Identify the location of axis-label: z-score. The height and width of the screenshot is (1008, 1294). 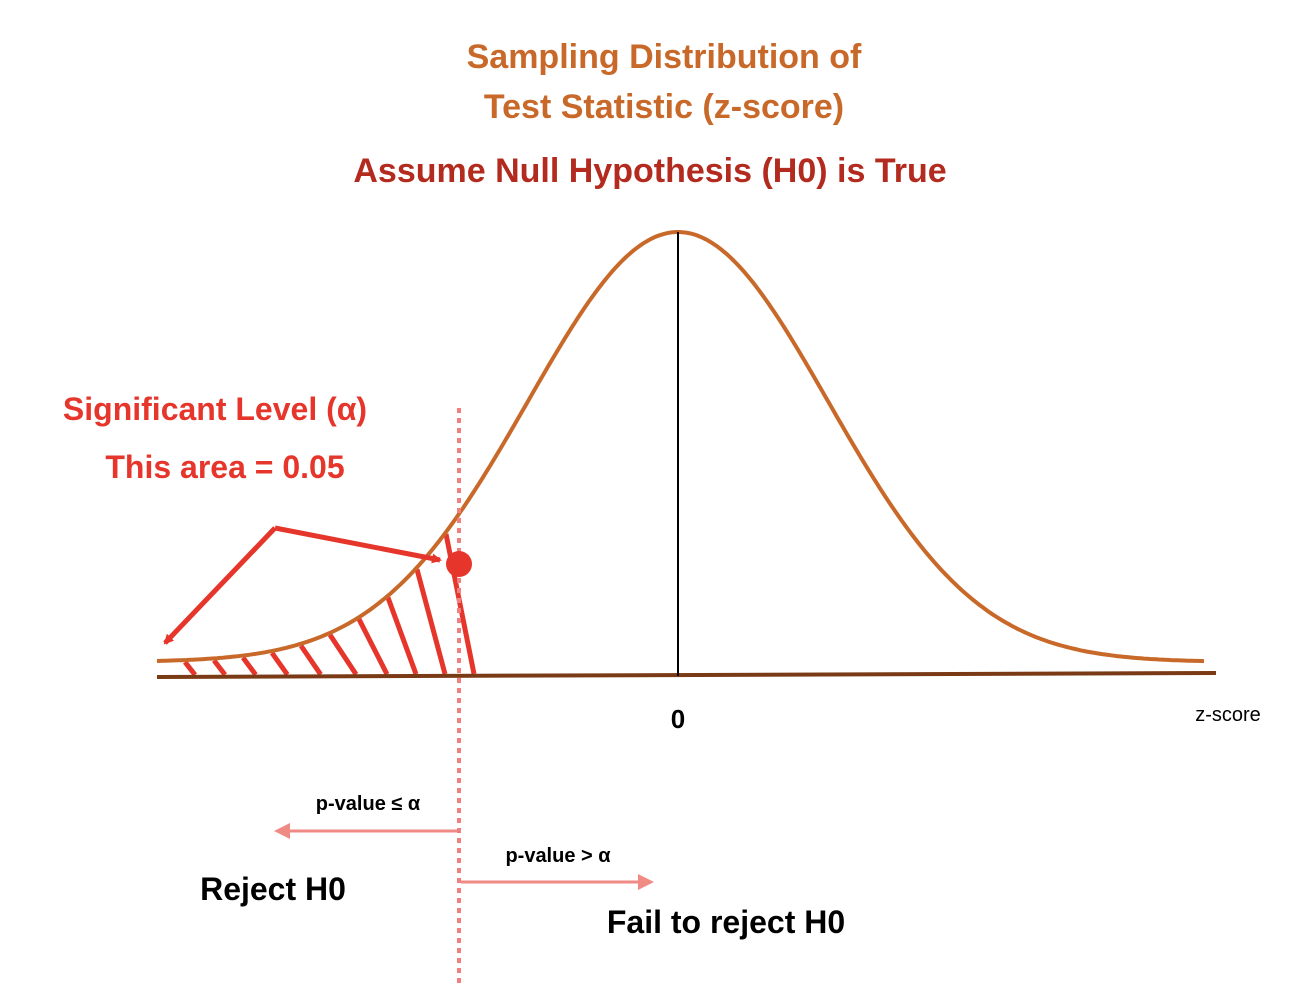
(1228, 715).